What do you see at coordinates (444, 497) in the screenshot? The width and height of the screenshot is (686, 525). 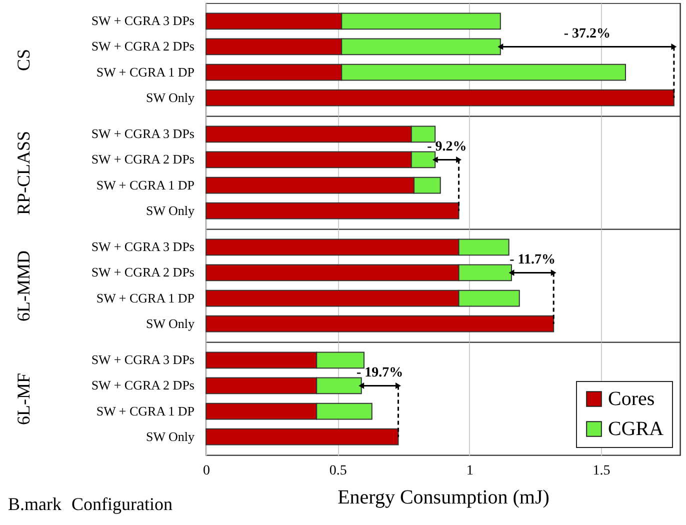 I see `x-axis-title: Energy Consumption (mJ)` at bounding box center [444, 497].